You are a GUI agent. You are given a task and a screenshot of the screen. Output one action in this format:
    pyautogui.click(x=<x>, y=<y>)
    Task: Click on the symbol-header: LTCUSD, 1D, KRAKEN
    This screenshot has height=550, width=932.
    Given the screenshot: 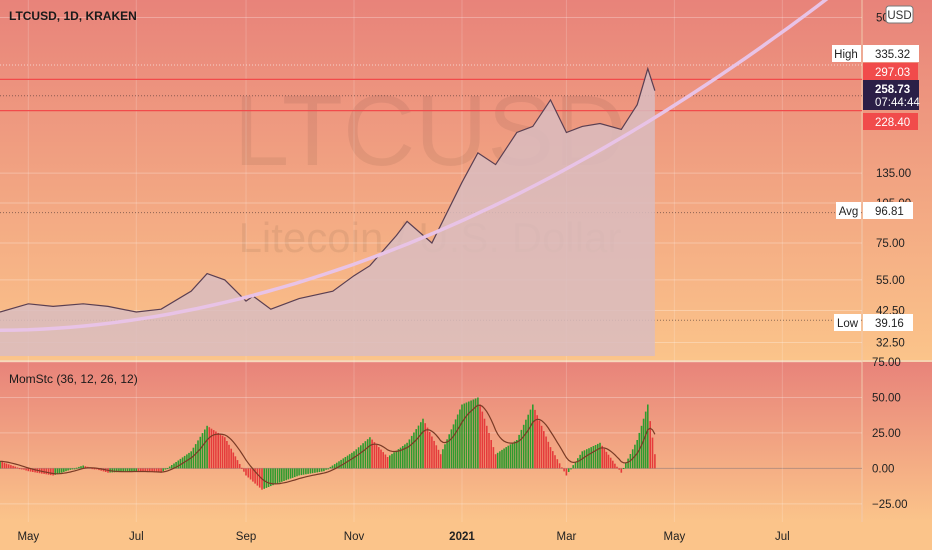 What is the action you would take?
    pyautogui.click(x=73, y=16)
    